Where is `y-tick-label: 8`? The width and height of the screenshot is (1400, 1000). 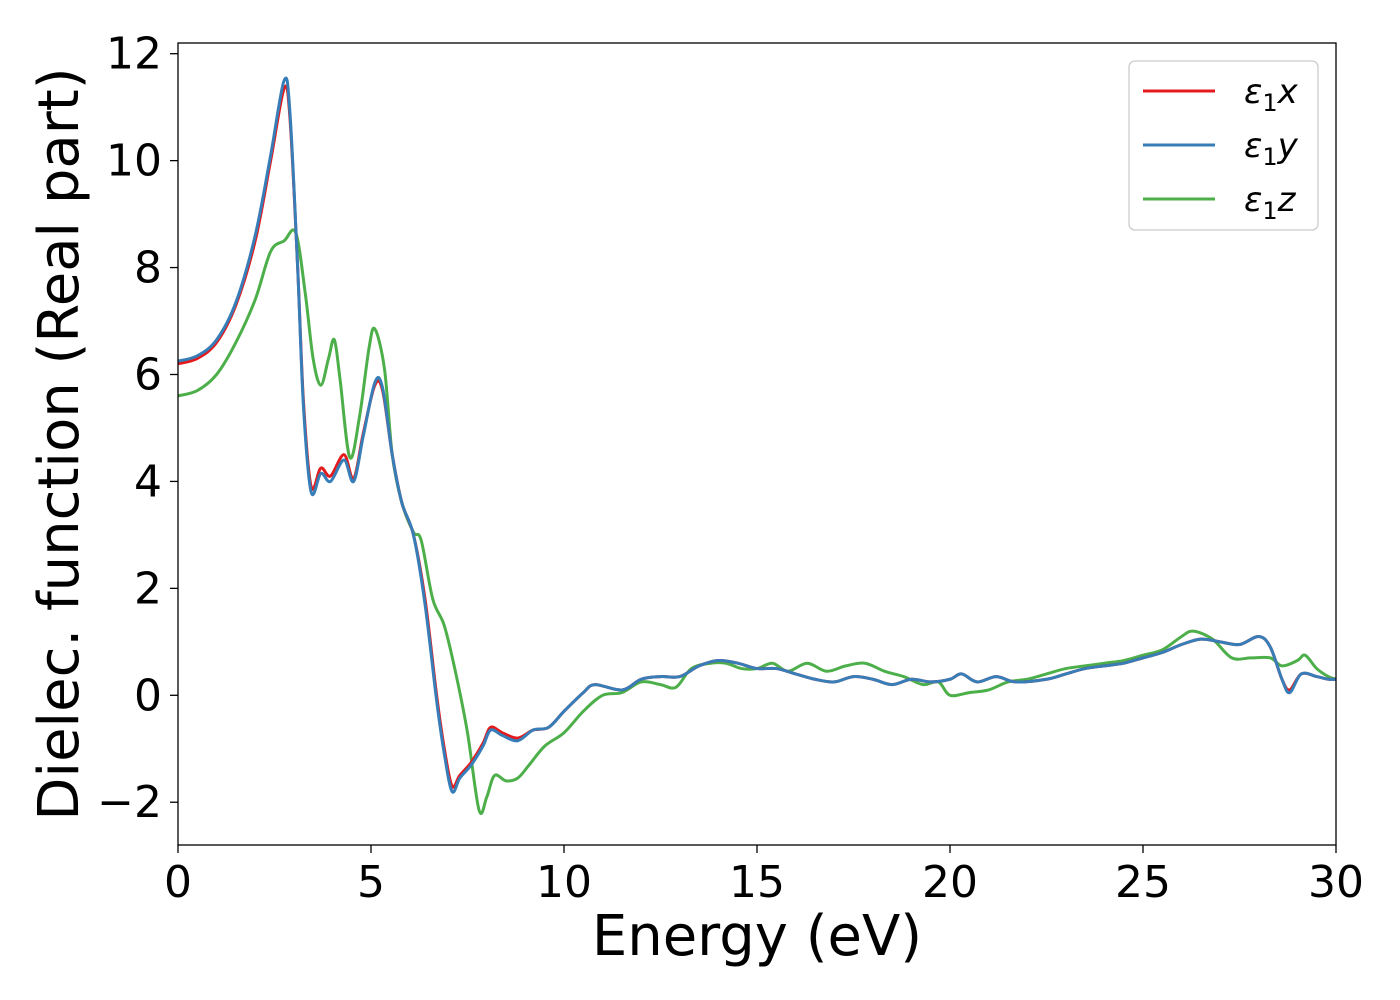 y-tick-label: 8 is located at coordinates (148, 268).